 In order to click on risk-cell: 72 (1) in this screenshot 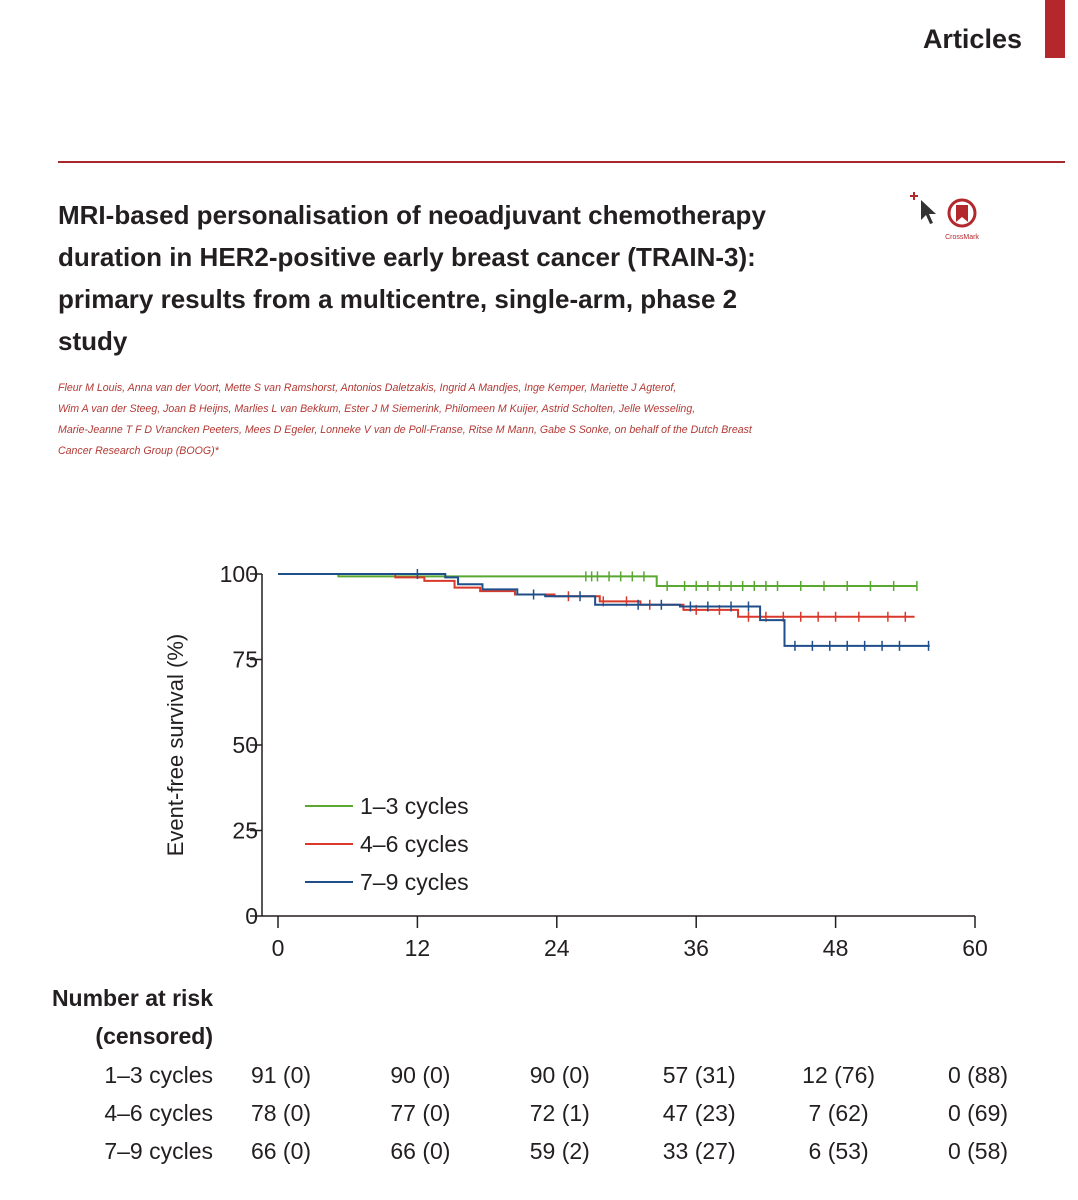, I will do `click(560, 1113)`.